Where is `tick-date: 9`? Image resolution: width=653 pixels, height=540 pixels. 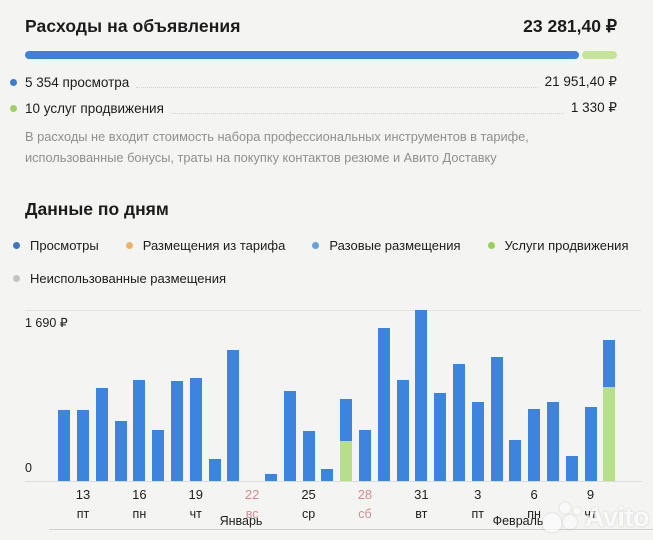 tick-date: 9 is located at coordinates (590, 494).